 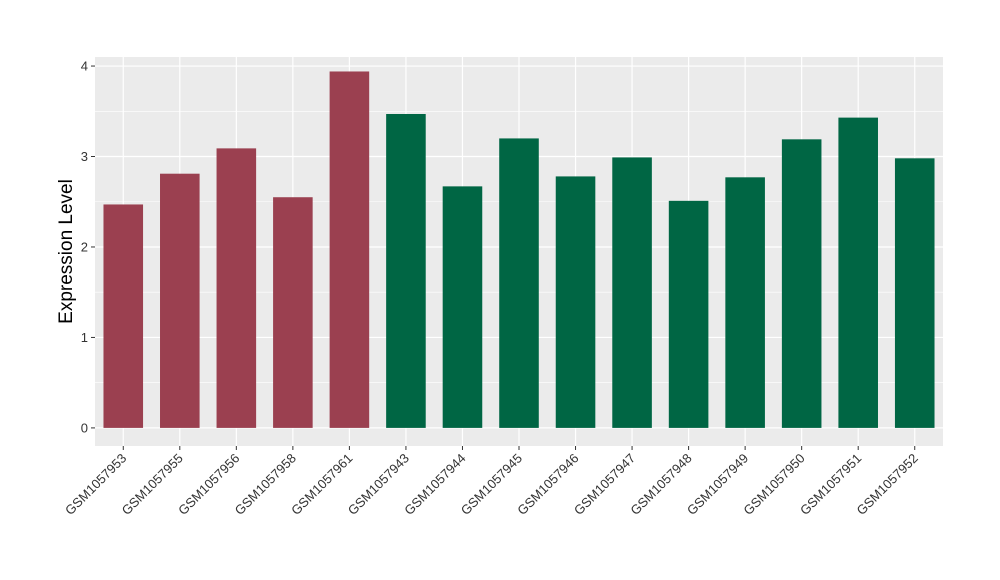 I want to click on bar-GSM1057946, so click(x=575, y=302).